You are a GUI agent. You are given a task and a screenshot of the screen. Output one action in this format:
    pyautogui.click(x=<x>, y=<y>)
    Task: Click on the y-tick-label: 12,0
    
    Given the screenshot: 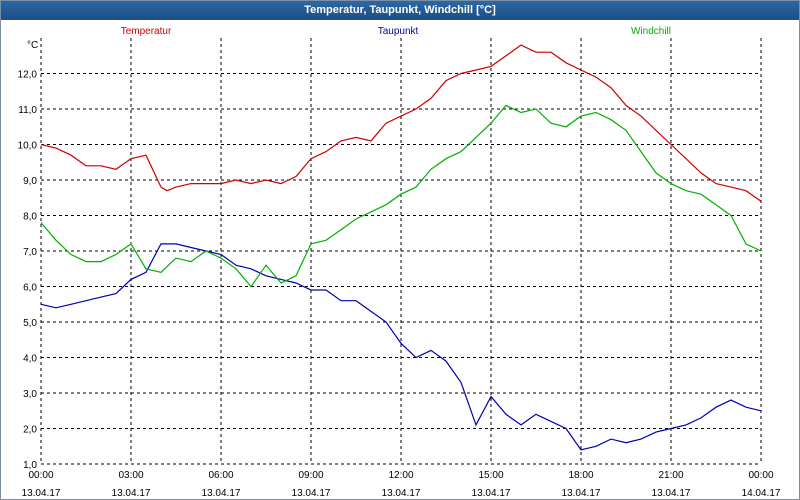 What is the action you would take?
    pyautogui.click(x=28, y=75)
    